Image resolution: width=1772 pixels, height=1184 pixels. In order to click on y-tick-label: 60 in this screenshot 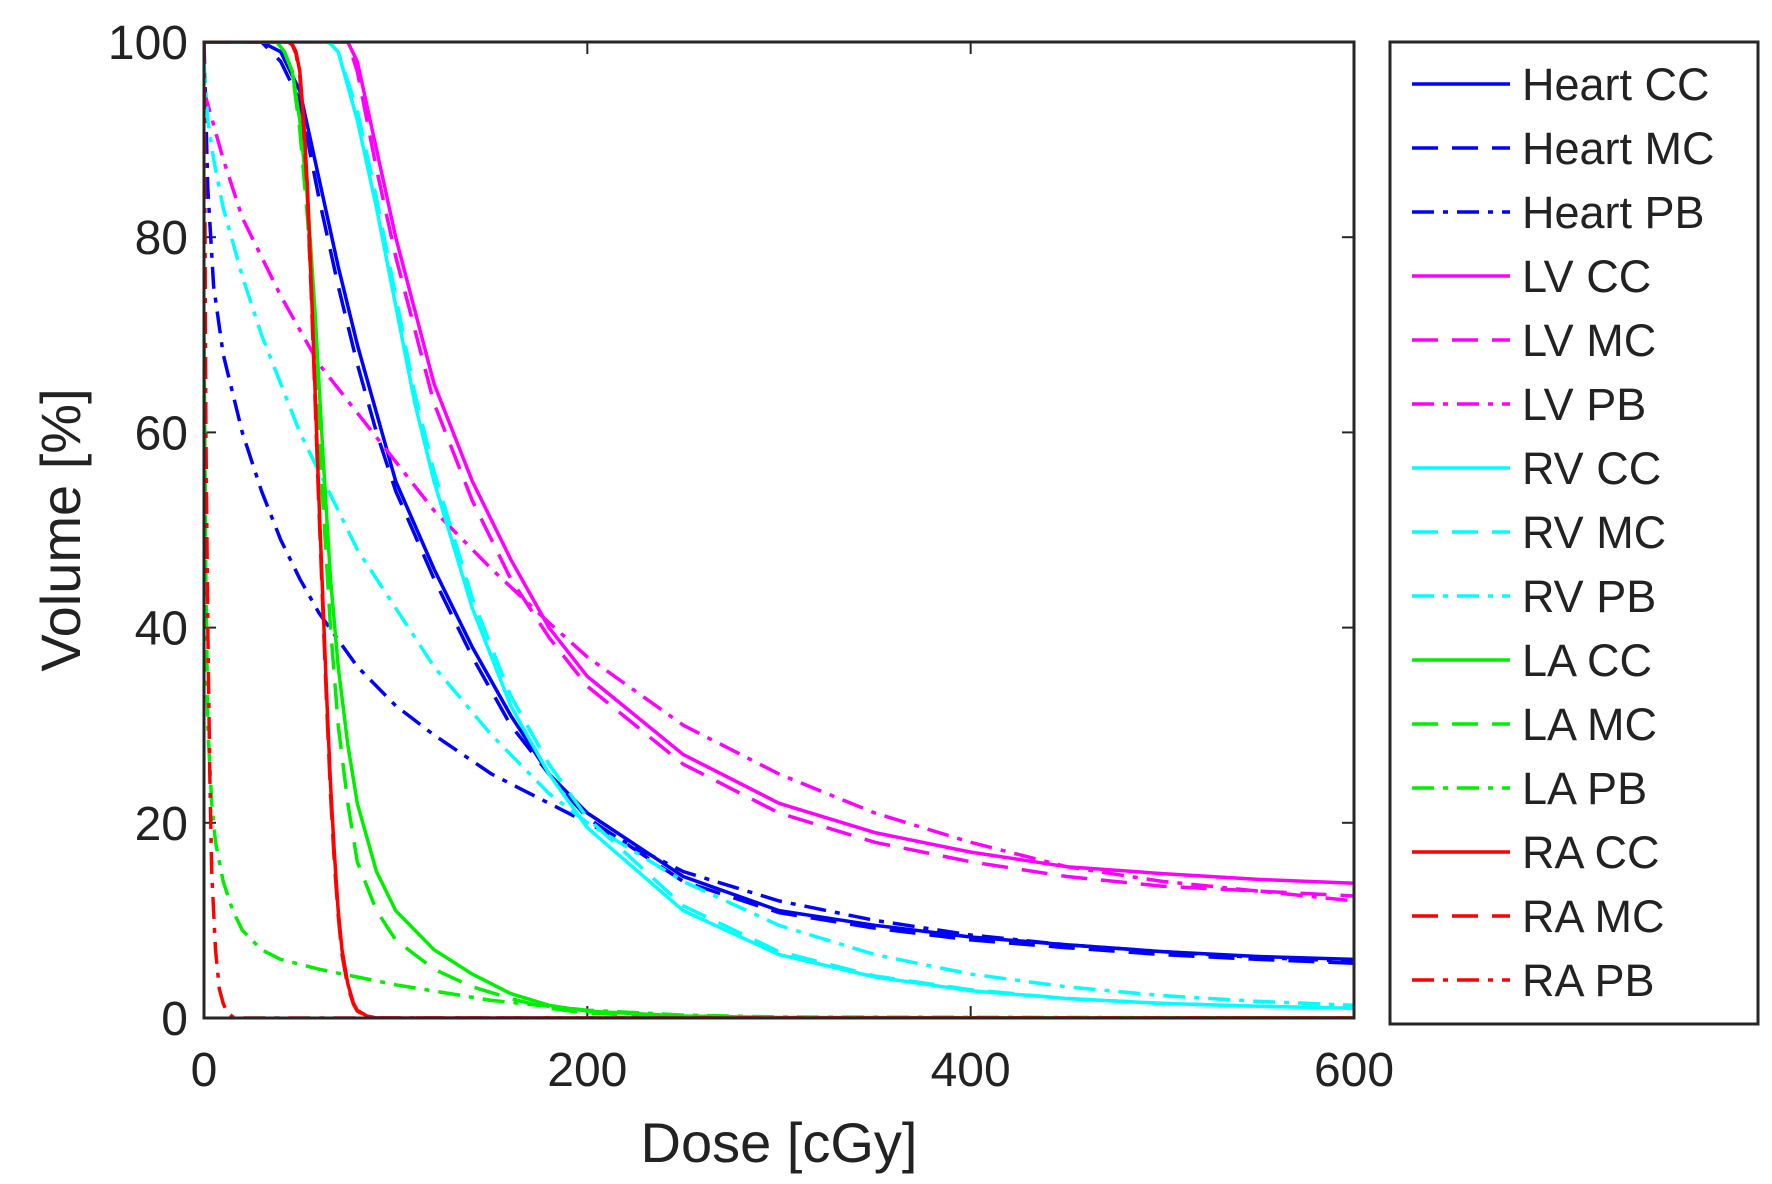, I will do `click(161, 433)`.